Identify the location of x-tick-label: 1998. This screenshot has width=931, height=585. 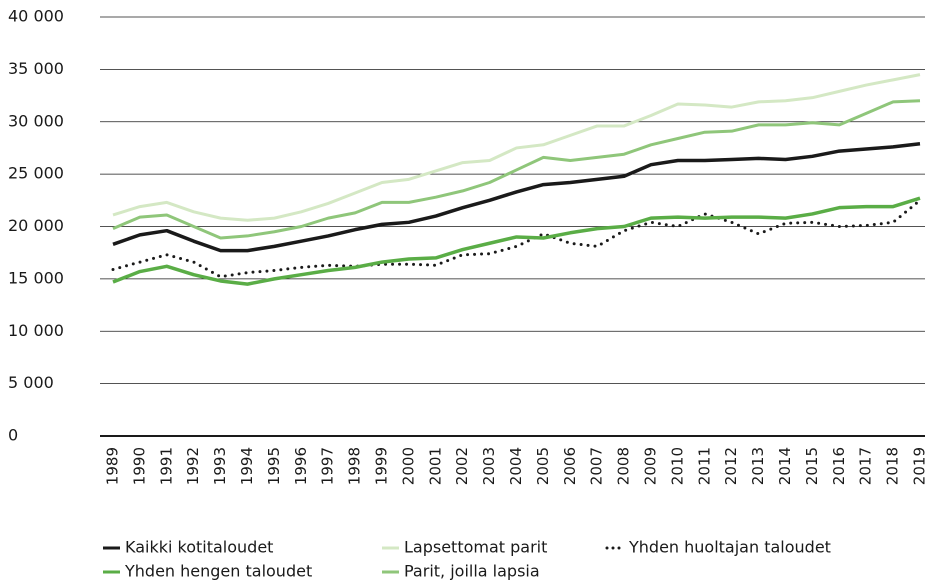
(355, 466).